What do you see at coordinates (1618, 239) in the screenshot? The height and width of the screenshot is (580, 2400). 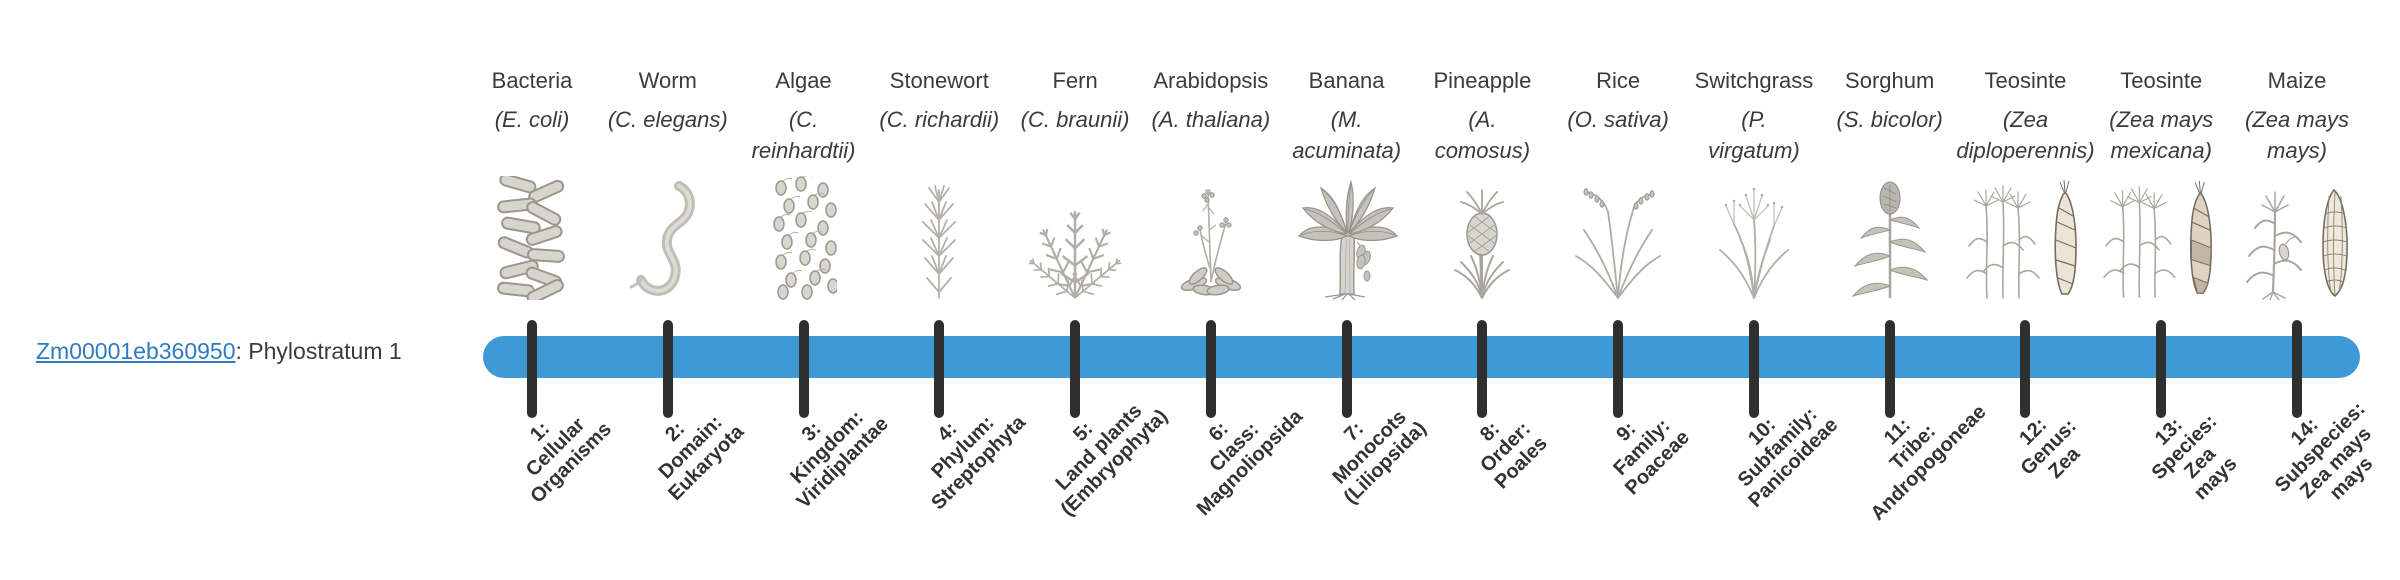 I see `rice-icon` at bounding box center [1618, 239].